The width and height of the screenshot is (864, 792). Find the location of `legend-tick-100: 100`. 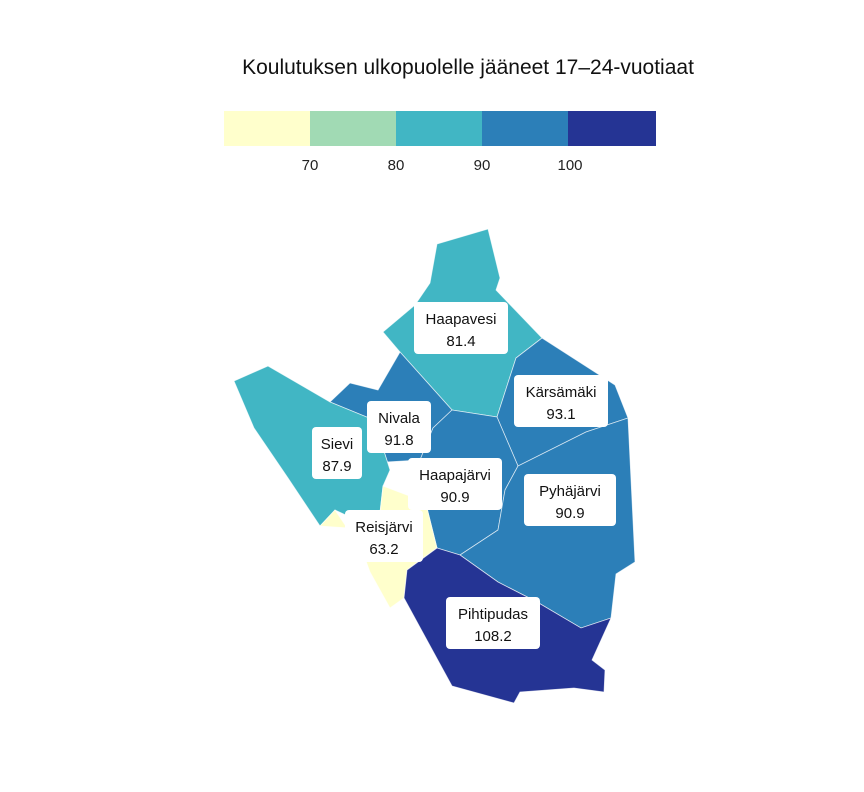

legend-tick-100: 100 is located at coordinates (569, 165).